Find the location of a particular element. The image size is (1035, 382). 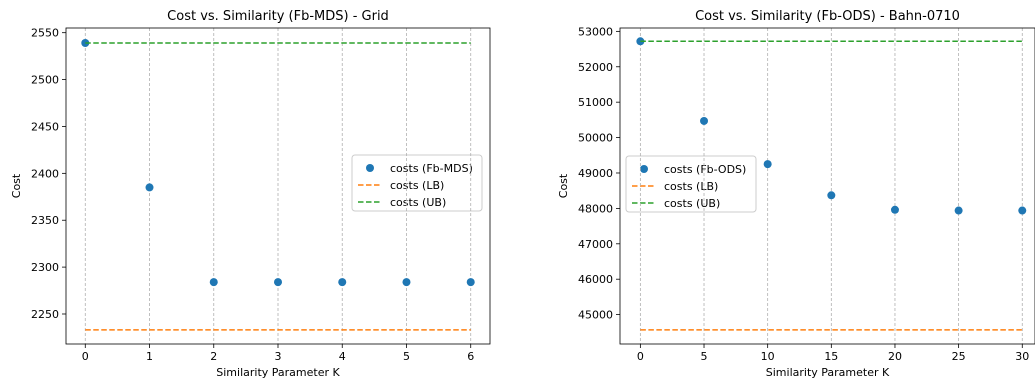

y-tick-label: 45000 is located at coordinates (595, 315).